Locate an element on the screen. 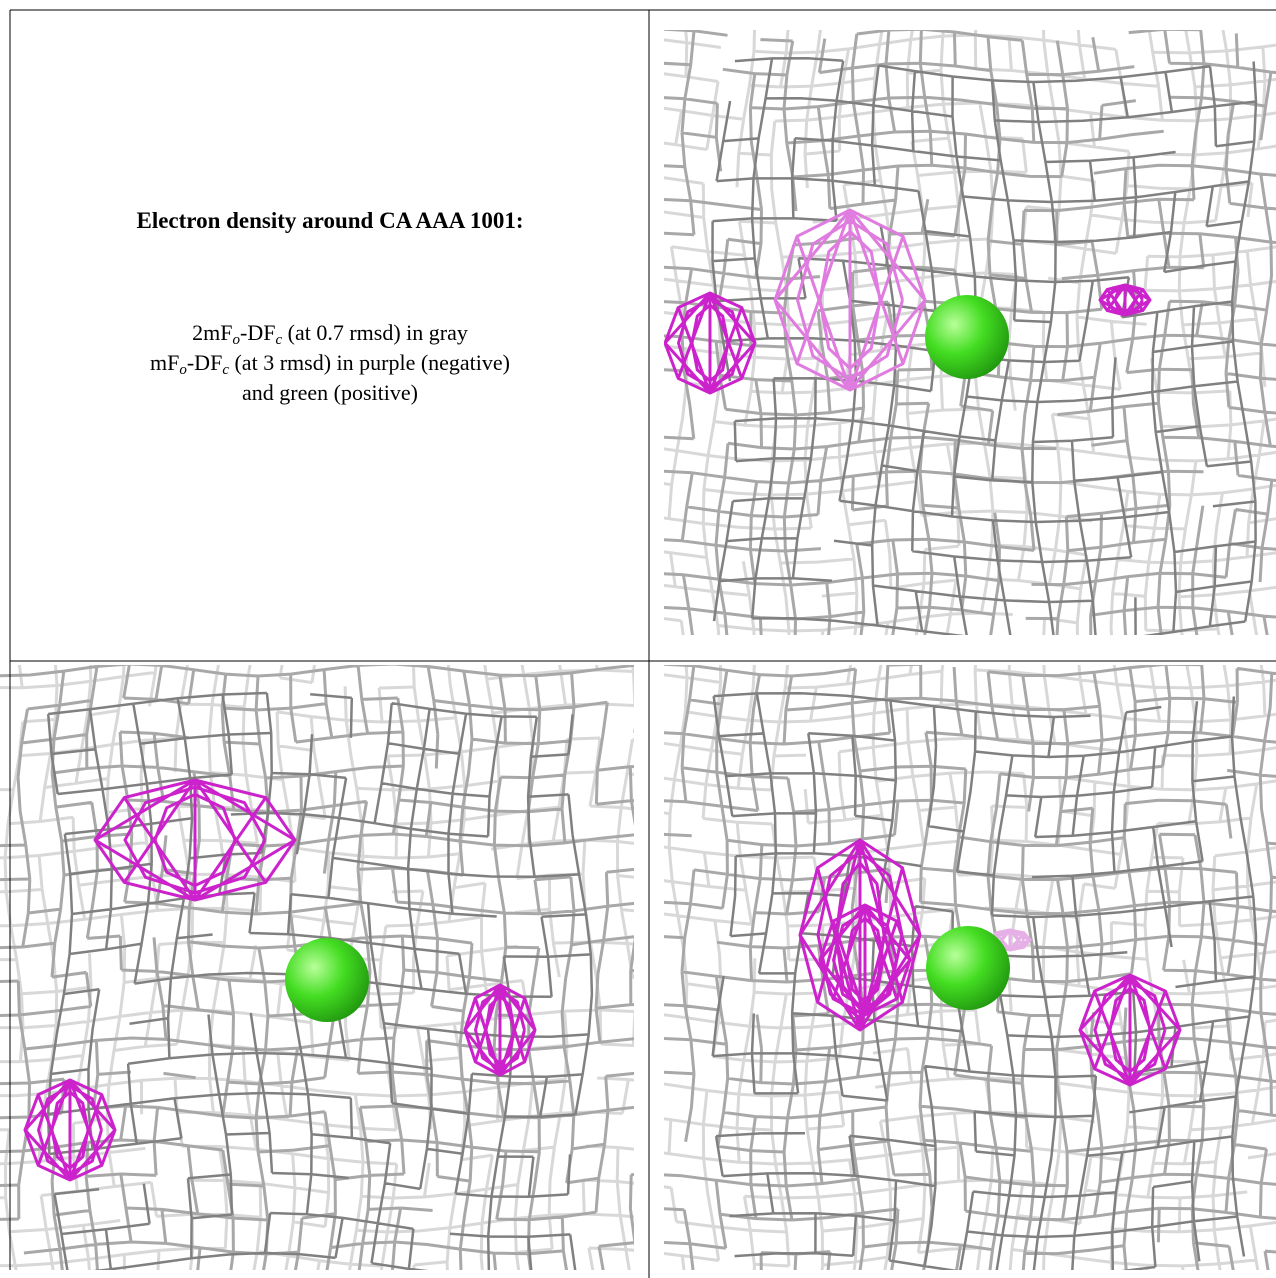 This screenshot has height=1278, width=1276. caption-line: 2mFo-DFc (at 0.7 rmsd) in gray is located at coordinates (330, 333).